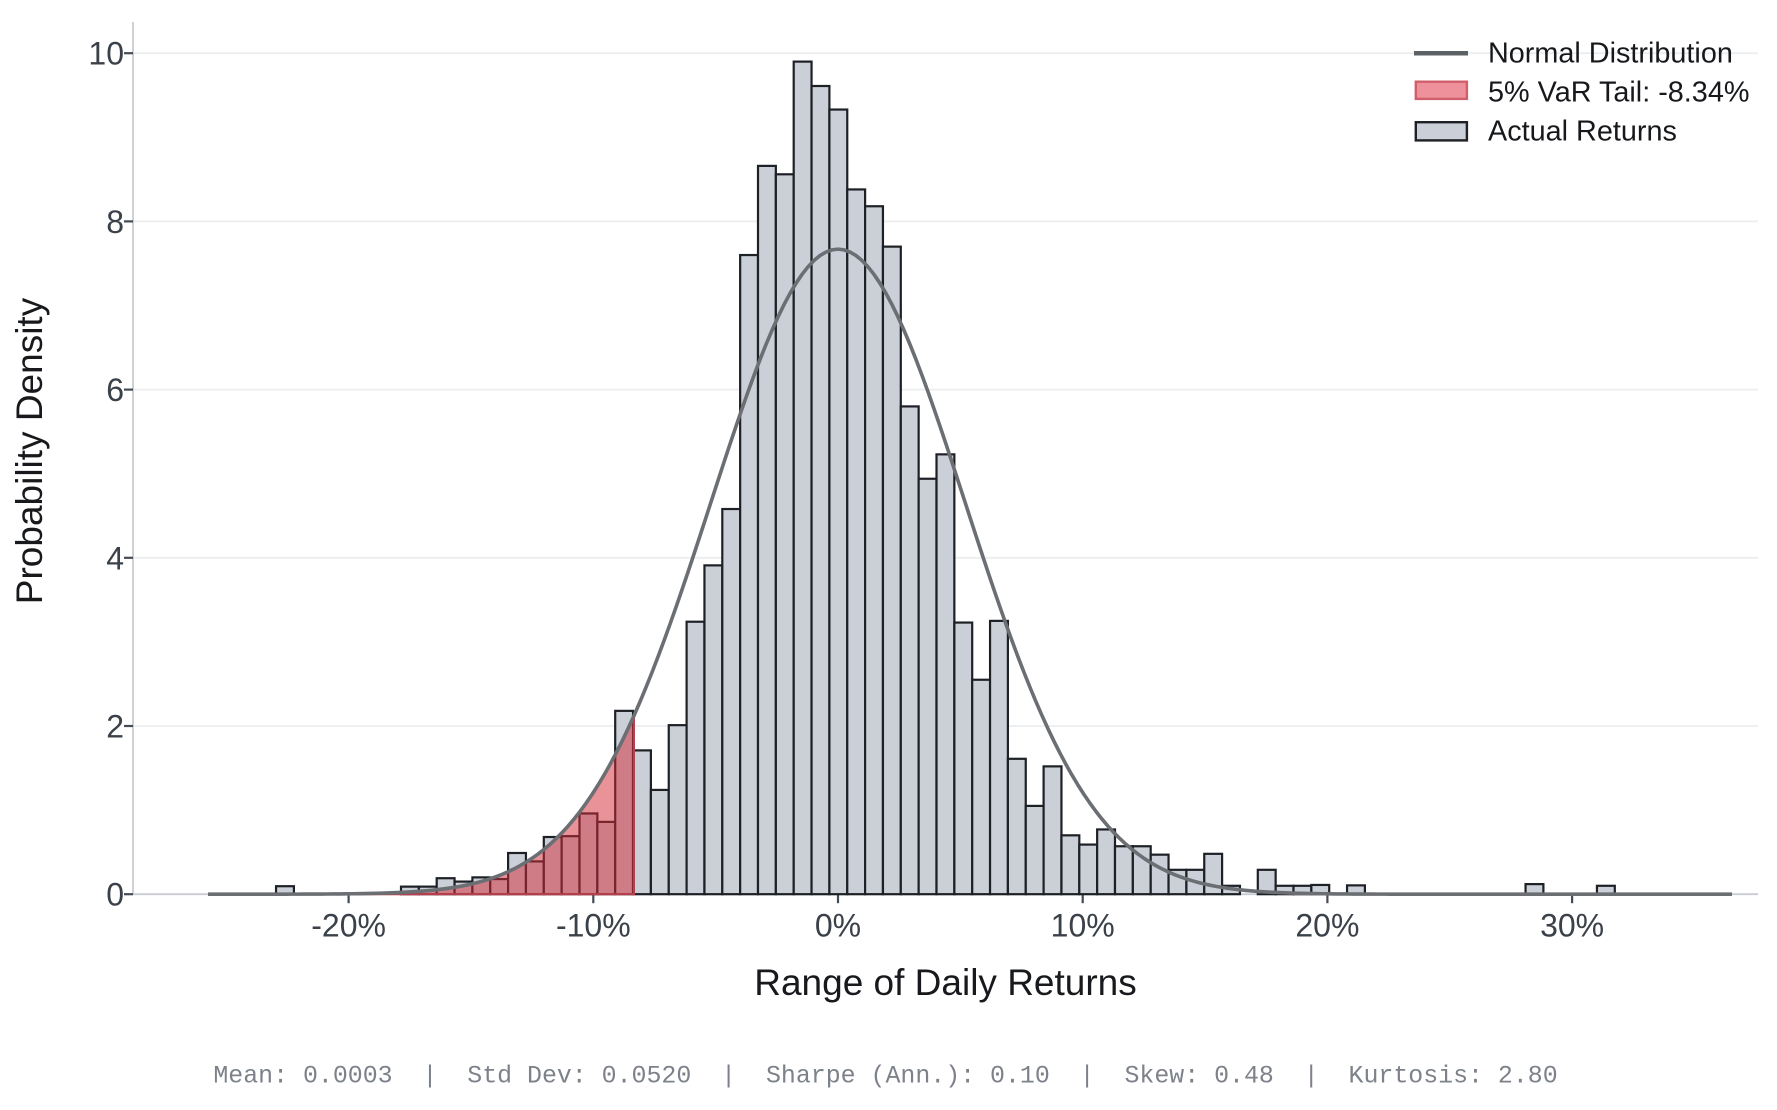  Describe the element at coordinates (1327, 926) in the screenshot. I see `svg-text: 20%` at that location.